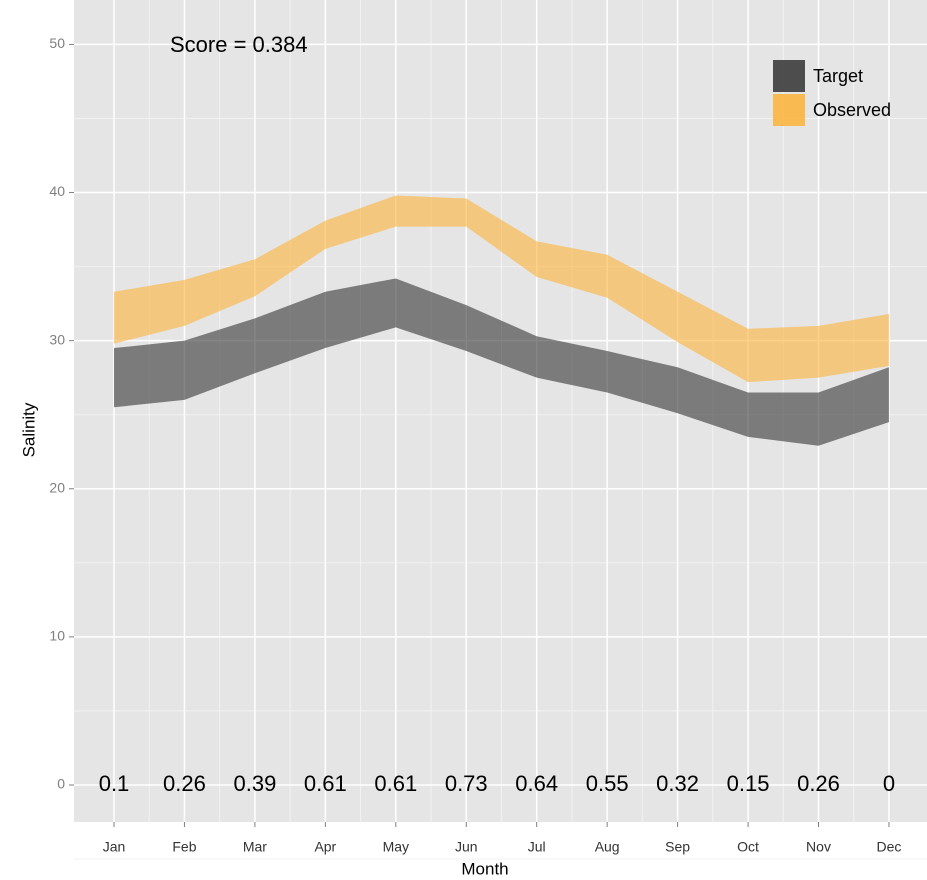  Describe the element at coordinates (57, 636) in the screenshot. I see `y-tick-label: 10` at that location.